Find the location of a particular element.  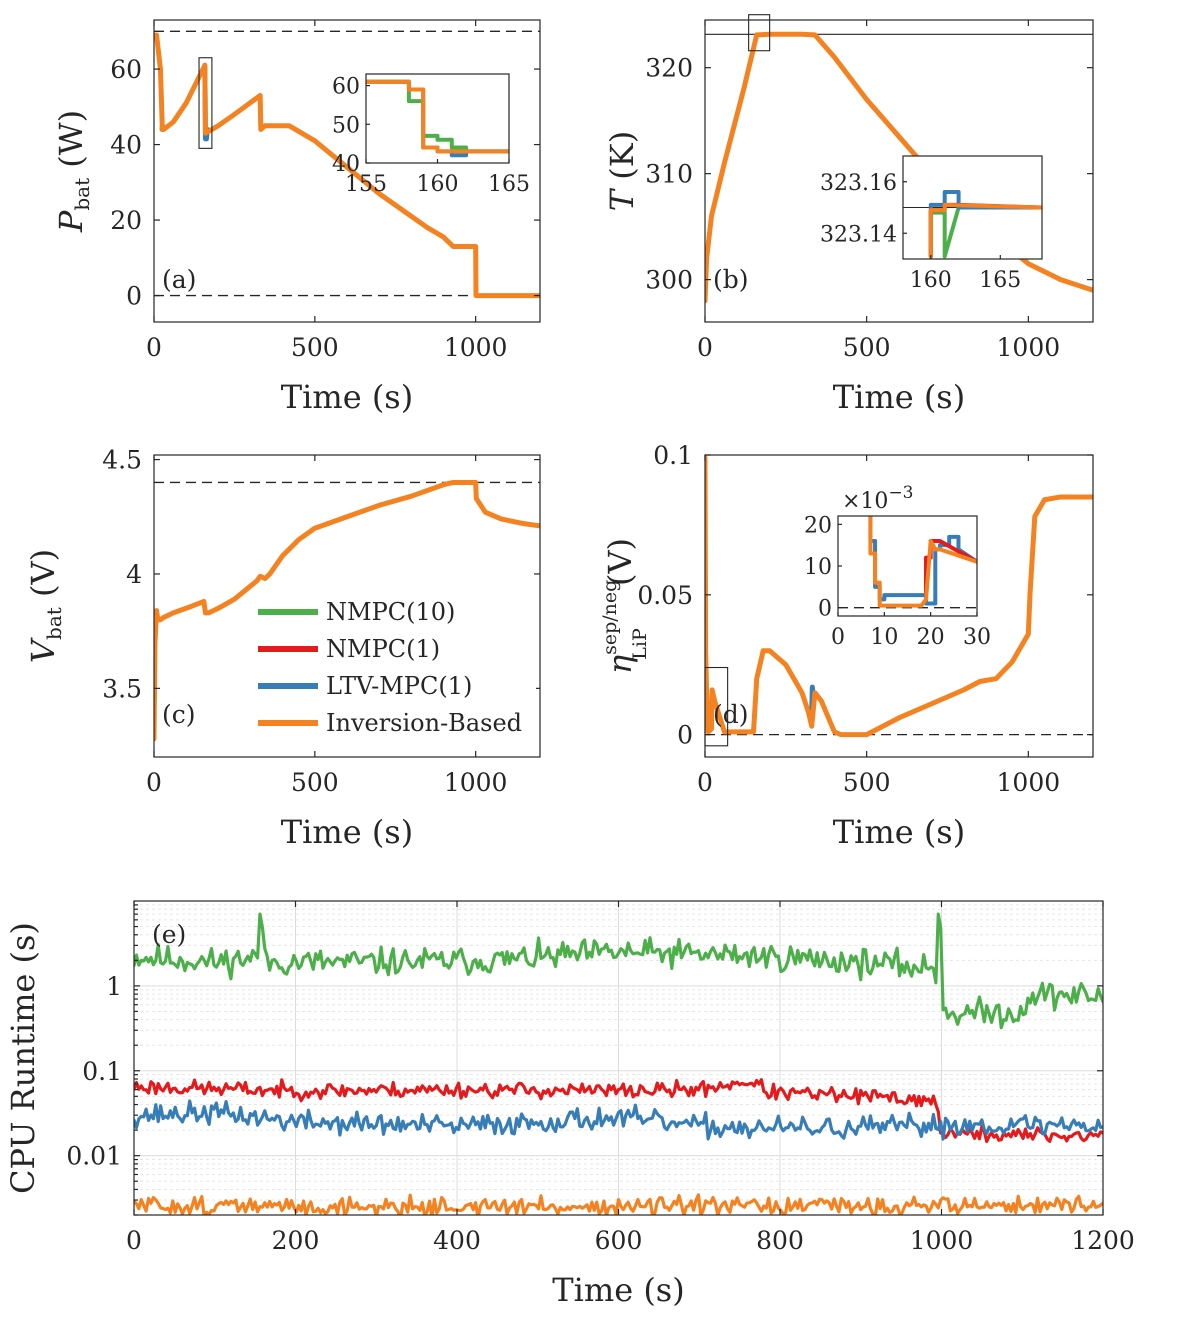

panel-label-c: (c) is located at coordinates (179, 714).